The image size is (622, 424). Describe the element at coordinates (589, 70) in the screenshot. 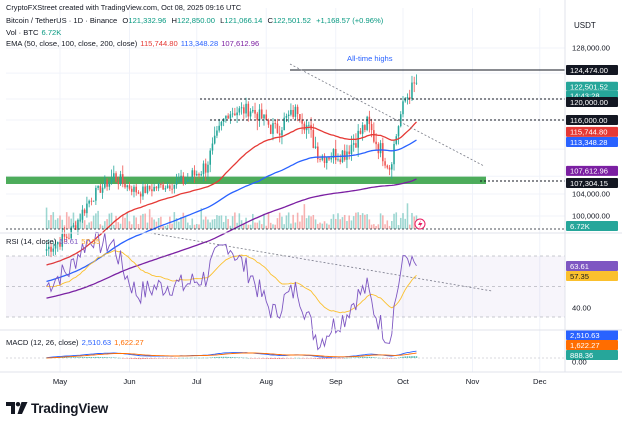

I see `badge-ath: 124,474.00` at that location.